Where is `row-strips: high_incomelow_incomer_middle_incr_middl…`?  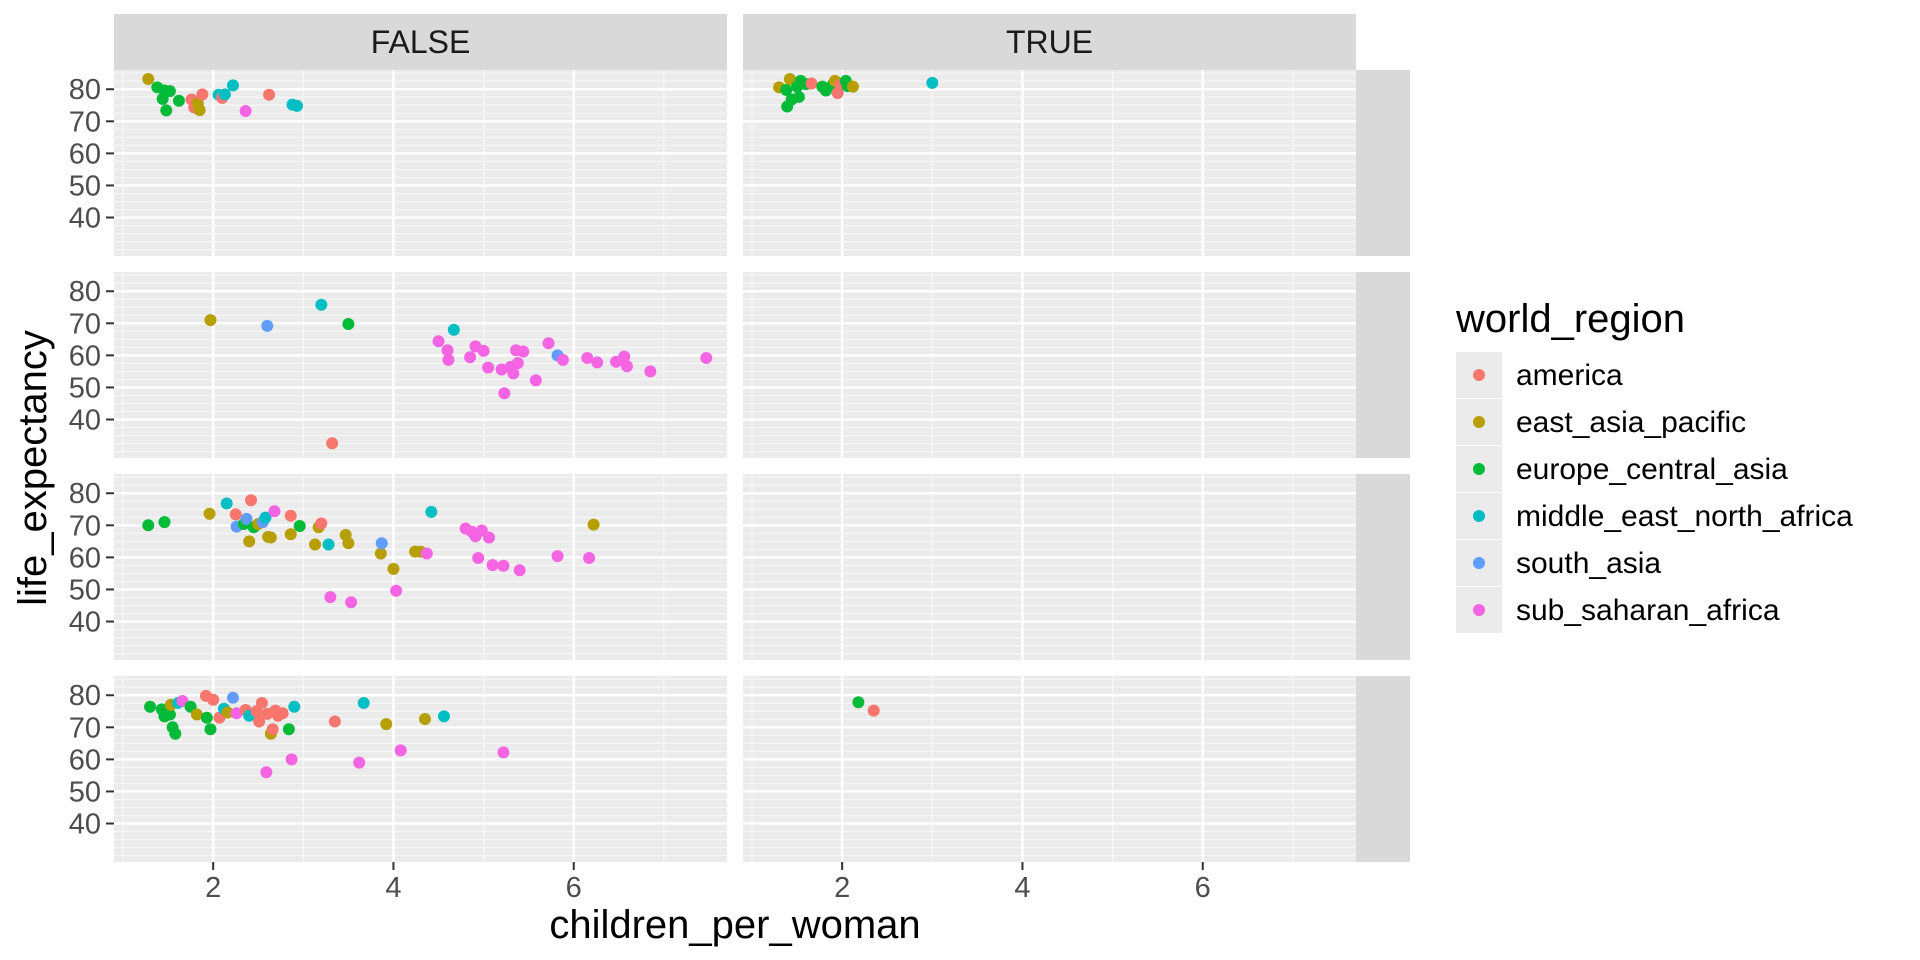
row-strips: high_incomelow_incomer_middle_incr_middl… is located at coordinates (1383, 466).